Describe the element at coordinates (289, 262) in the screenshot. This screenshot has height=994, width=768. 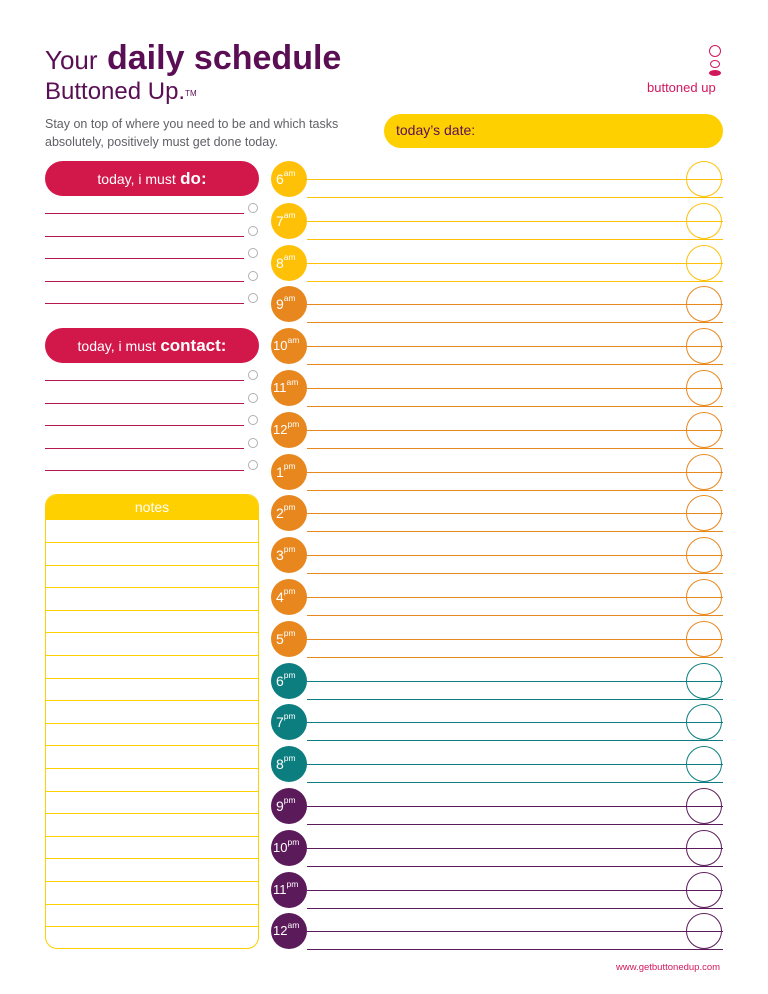
I see `hour-badge: 8am` at that location.